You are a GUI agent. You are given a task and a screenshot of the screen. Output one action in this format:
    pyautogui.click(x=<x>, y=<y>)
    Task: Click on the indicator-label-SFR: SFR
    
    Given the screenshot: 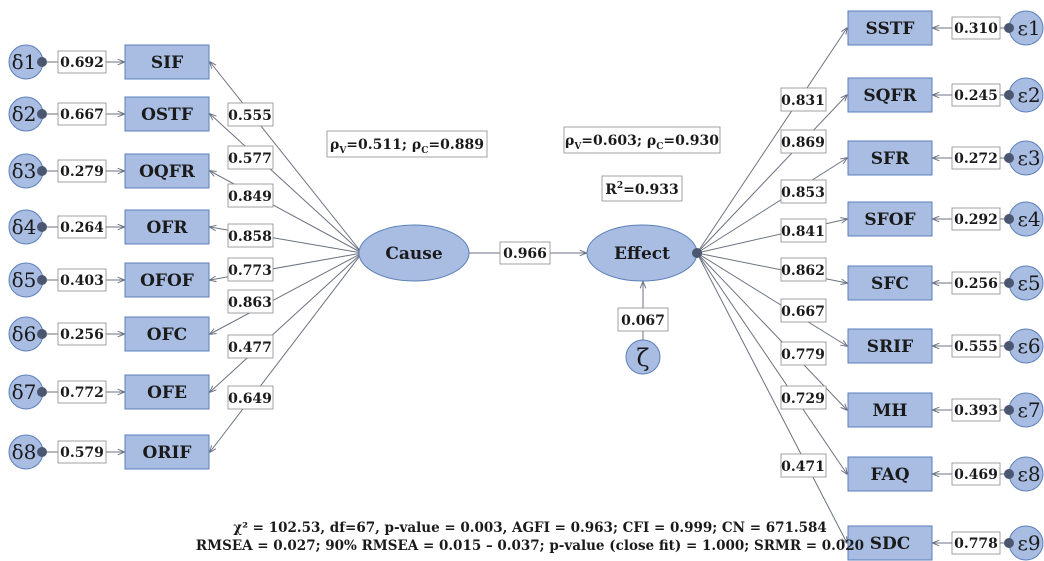 What is the action you would take?
    pyautogui.click(x=890, y=159)
    